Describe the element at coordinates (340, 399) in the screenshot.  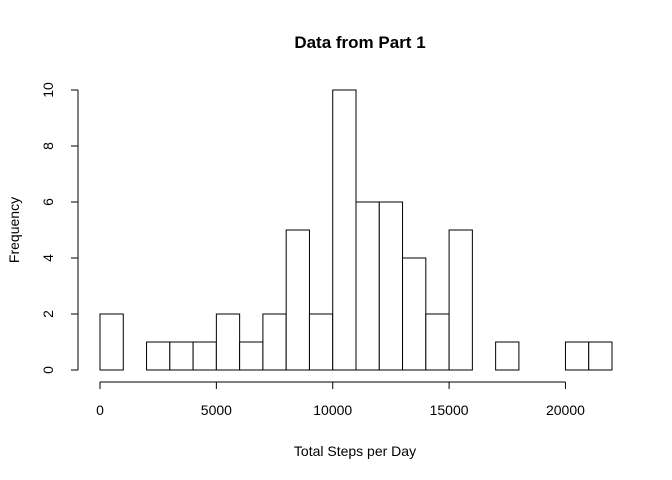
I see `x-axis: 0 5000 10000 15000 20000` at that location.